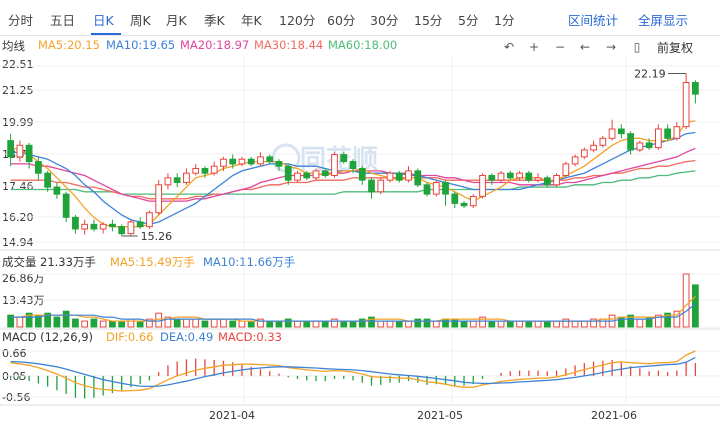  What do you see at coordinates (176, 20) in the screenshot?
I see `tab-monthly-k: 月K` at bounding box center [176, 20].